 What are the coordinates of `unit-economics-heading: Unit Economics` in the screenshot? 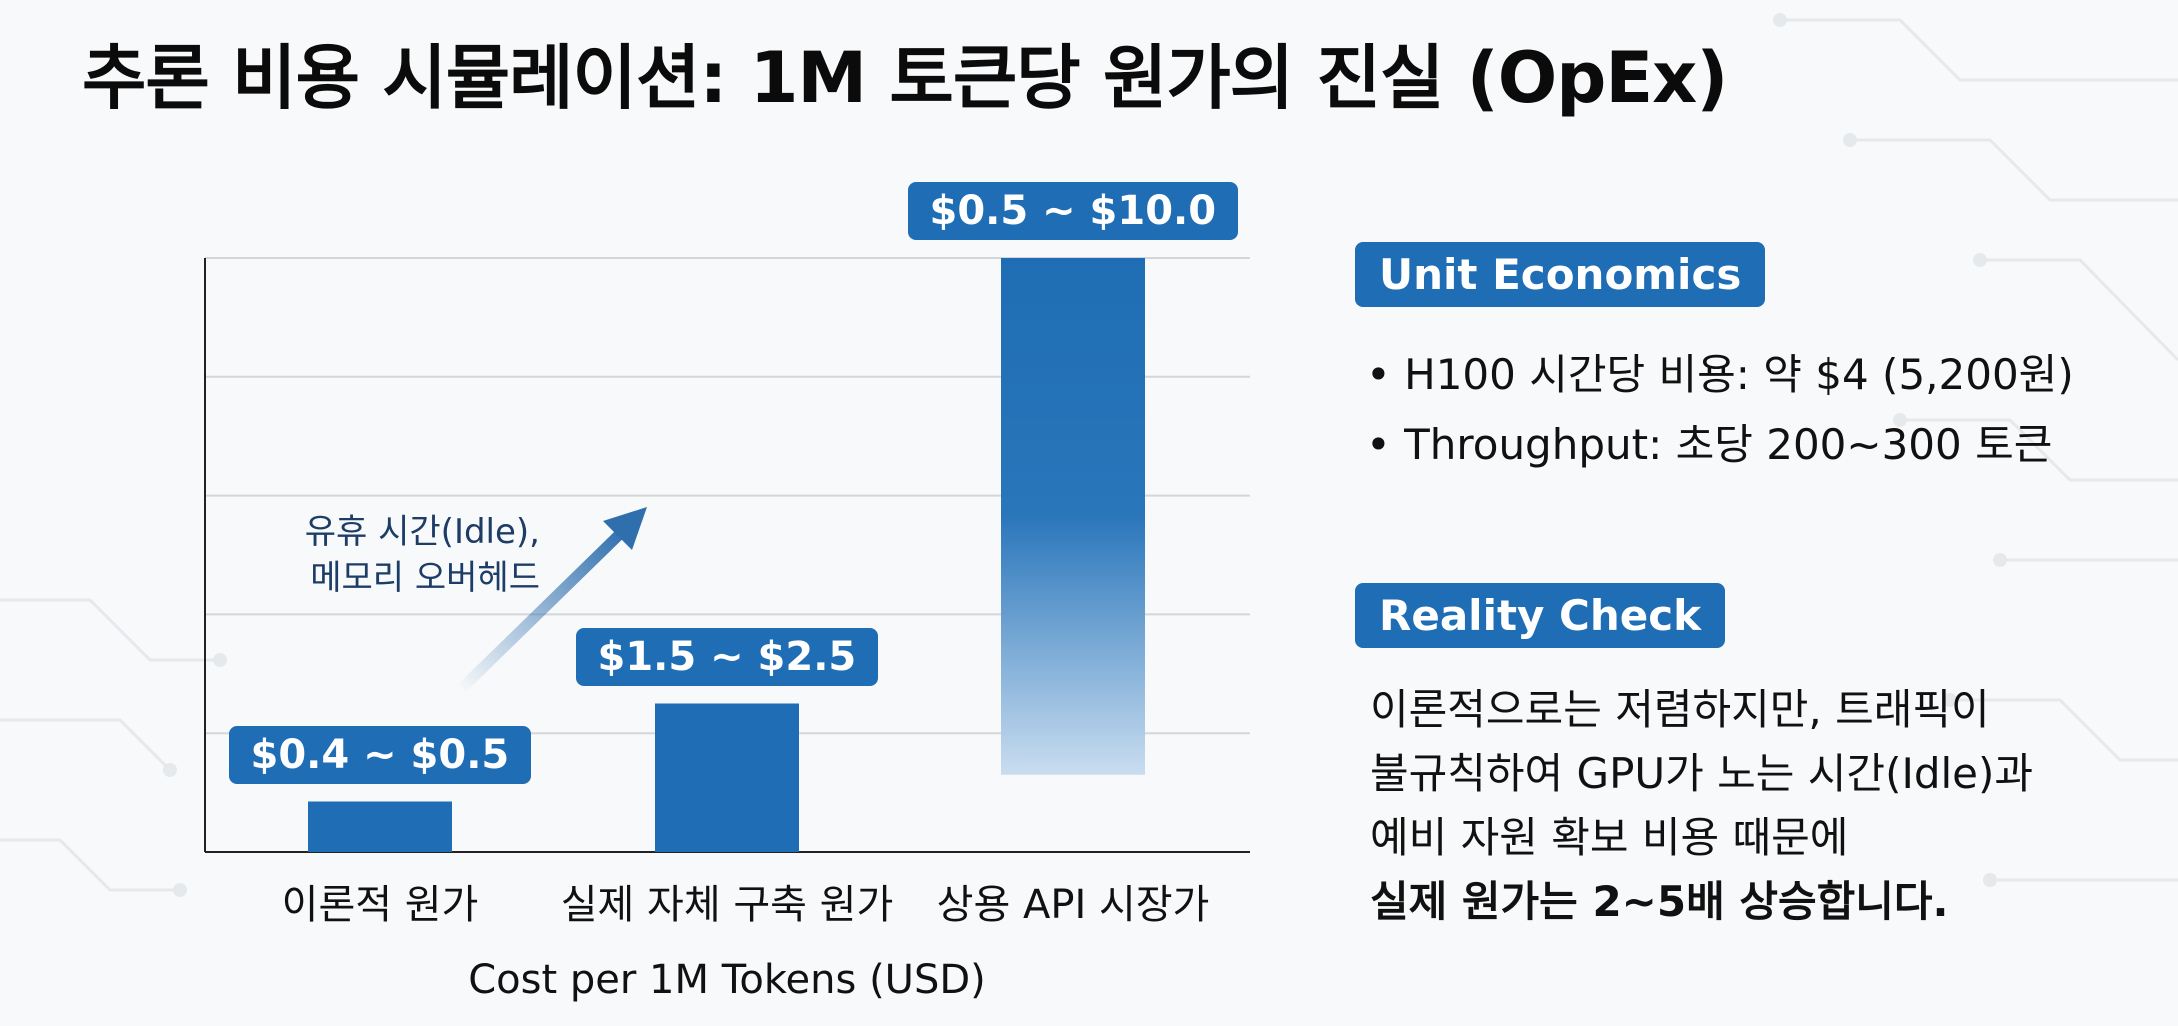 It's located at (1560, 274).